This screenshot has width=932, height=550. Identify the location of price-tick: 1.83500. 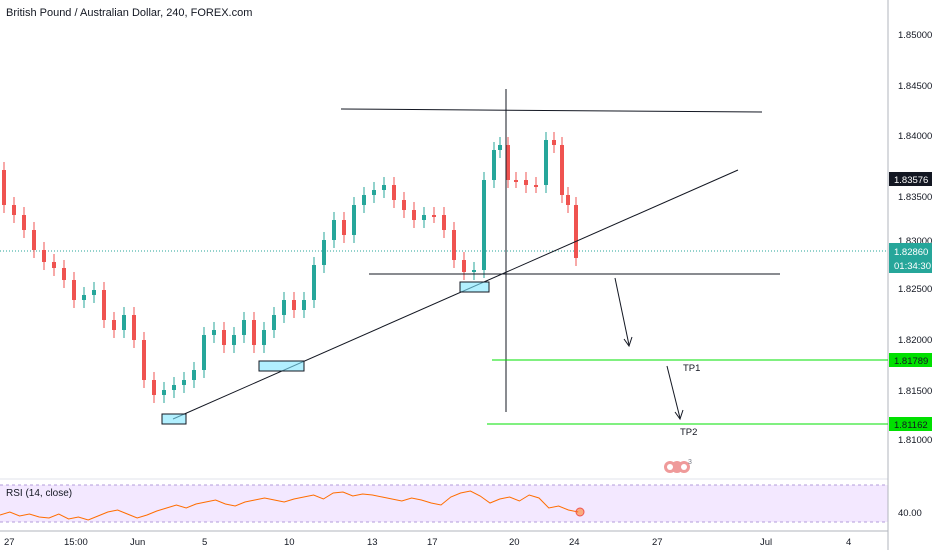
(915, 197).